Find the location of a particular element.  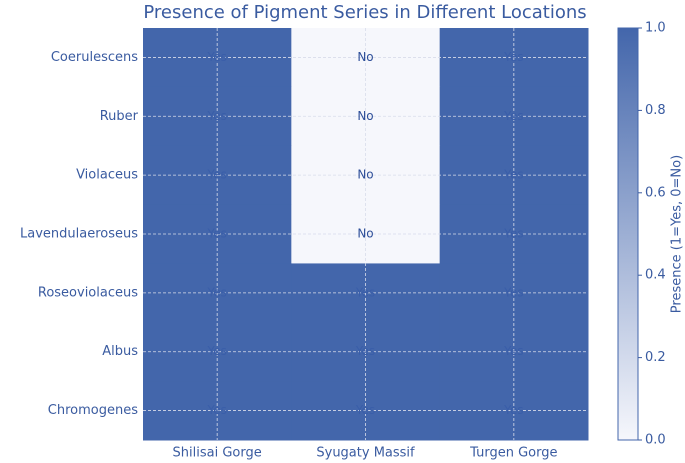

y-tick-label: Coerulescens is located at coordinates (94, 57).